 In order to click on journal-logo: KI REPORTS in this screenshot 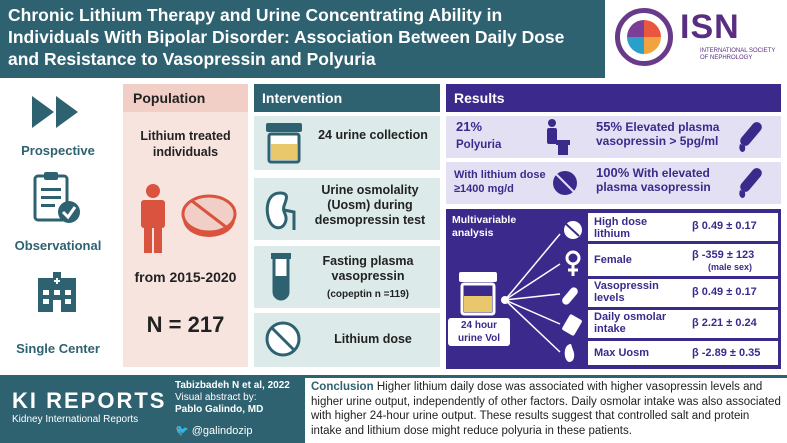, I will do `click(89, 400)`.